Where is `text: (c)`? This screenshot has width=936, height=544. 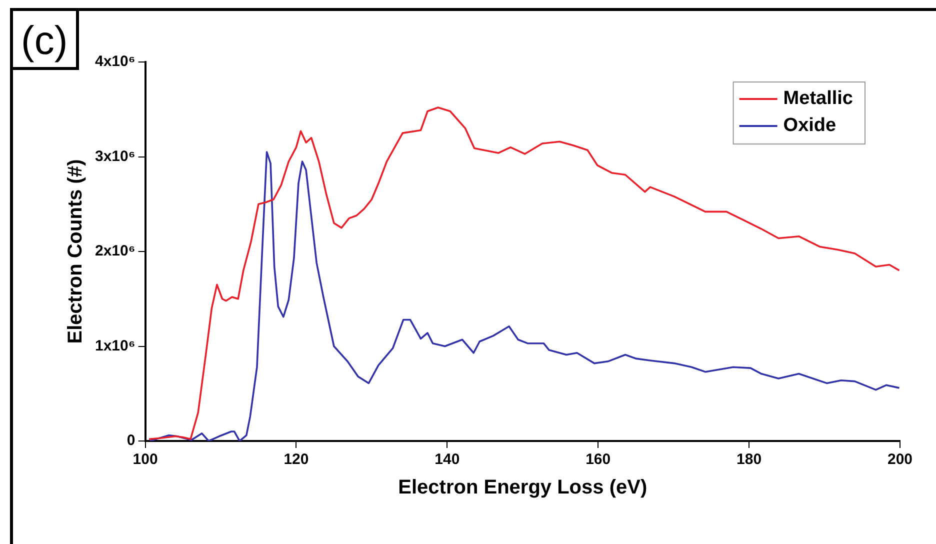 text: (c) is located at coordinates (44, 39).